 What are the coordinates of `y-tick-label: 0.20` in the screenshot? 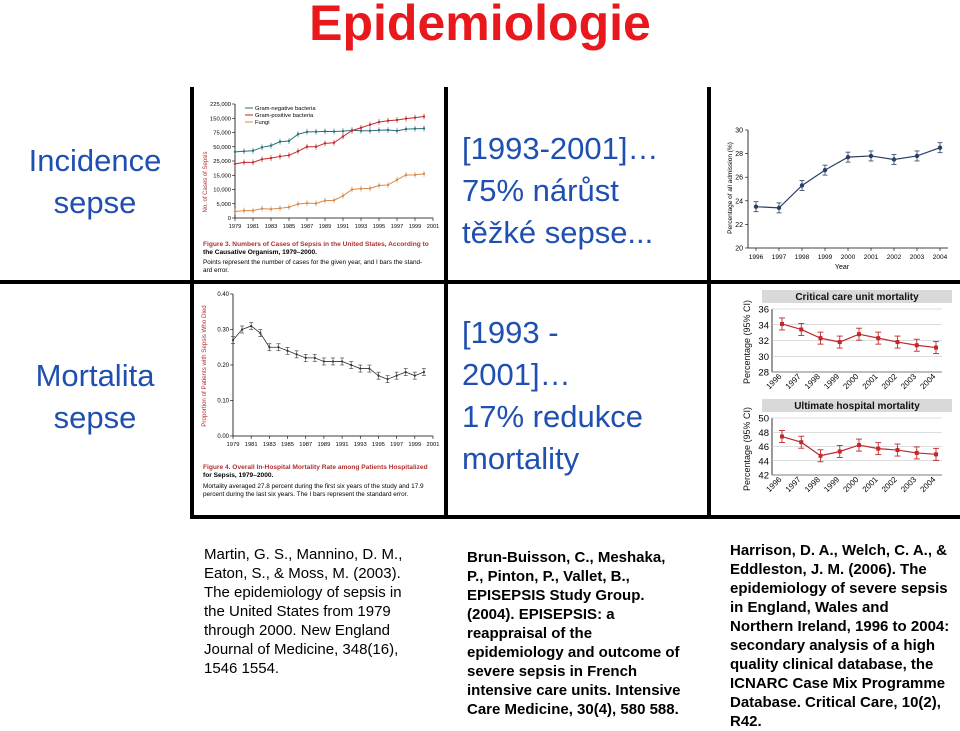 It's located at (223, 366).